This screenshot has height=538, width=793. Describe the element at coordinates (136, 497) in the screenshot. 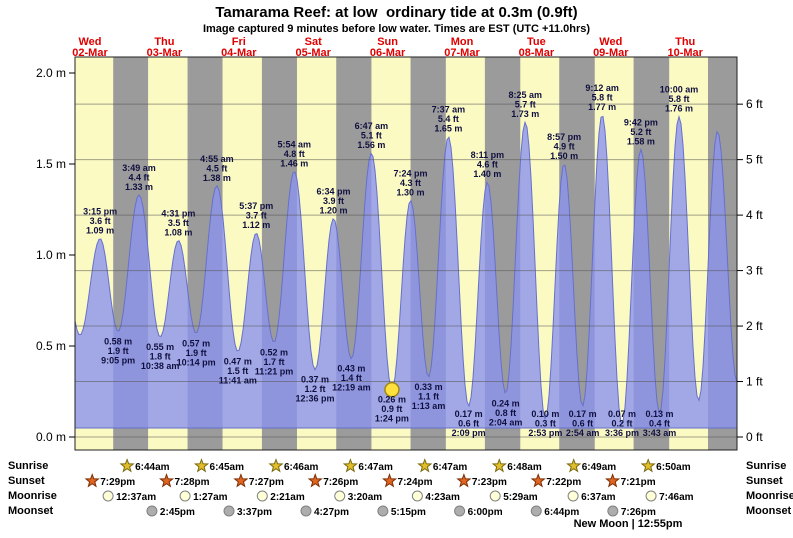

I see `moonrise-time: 12:37am` at that location.